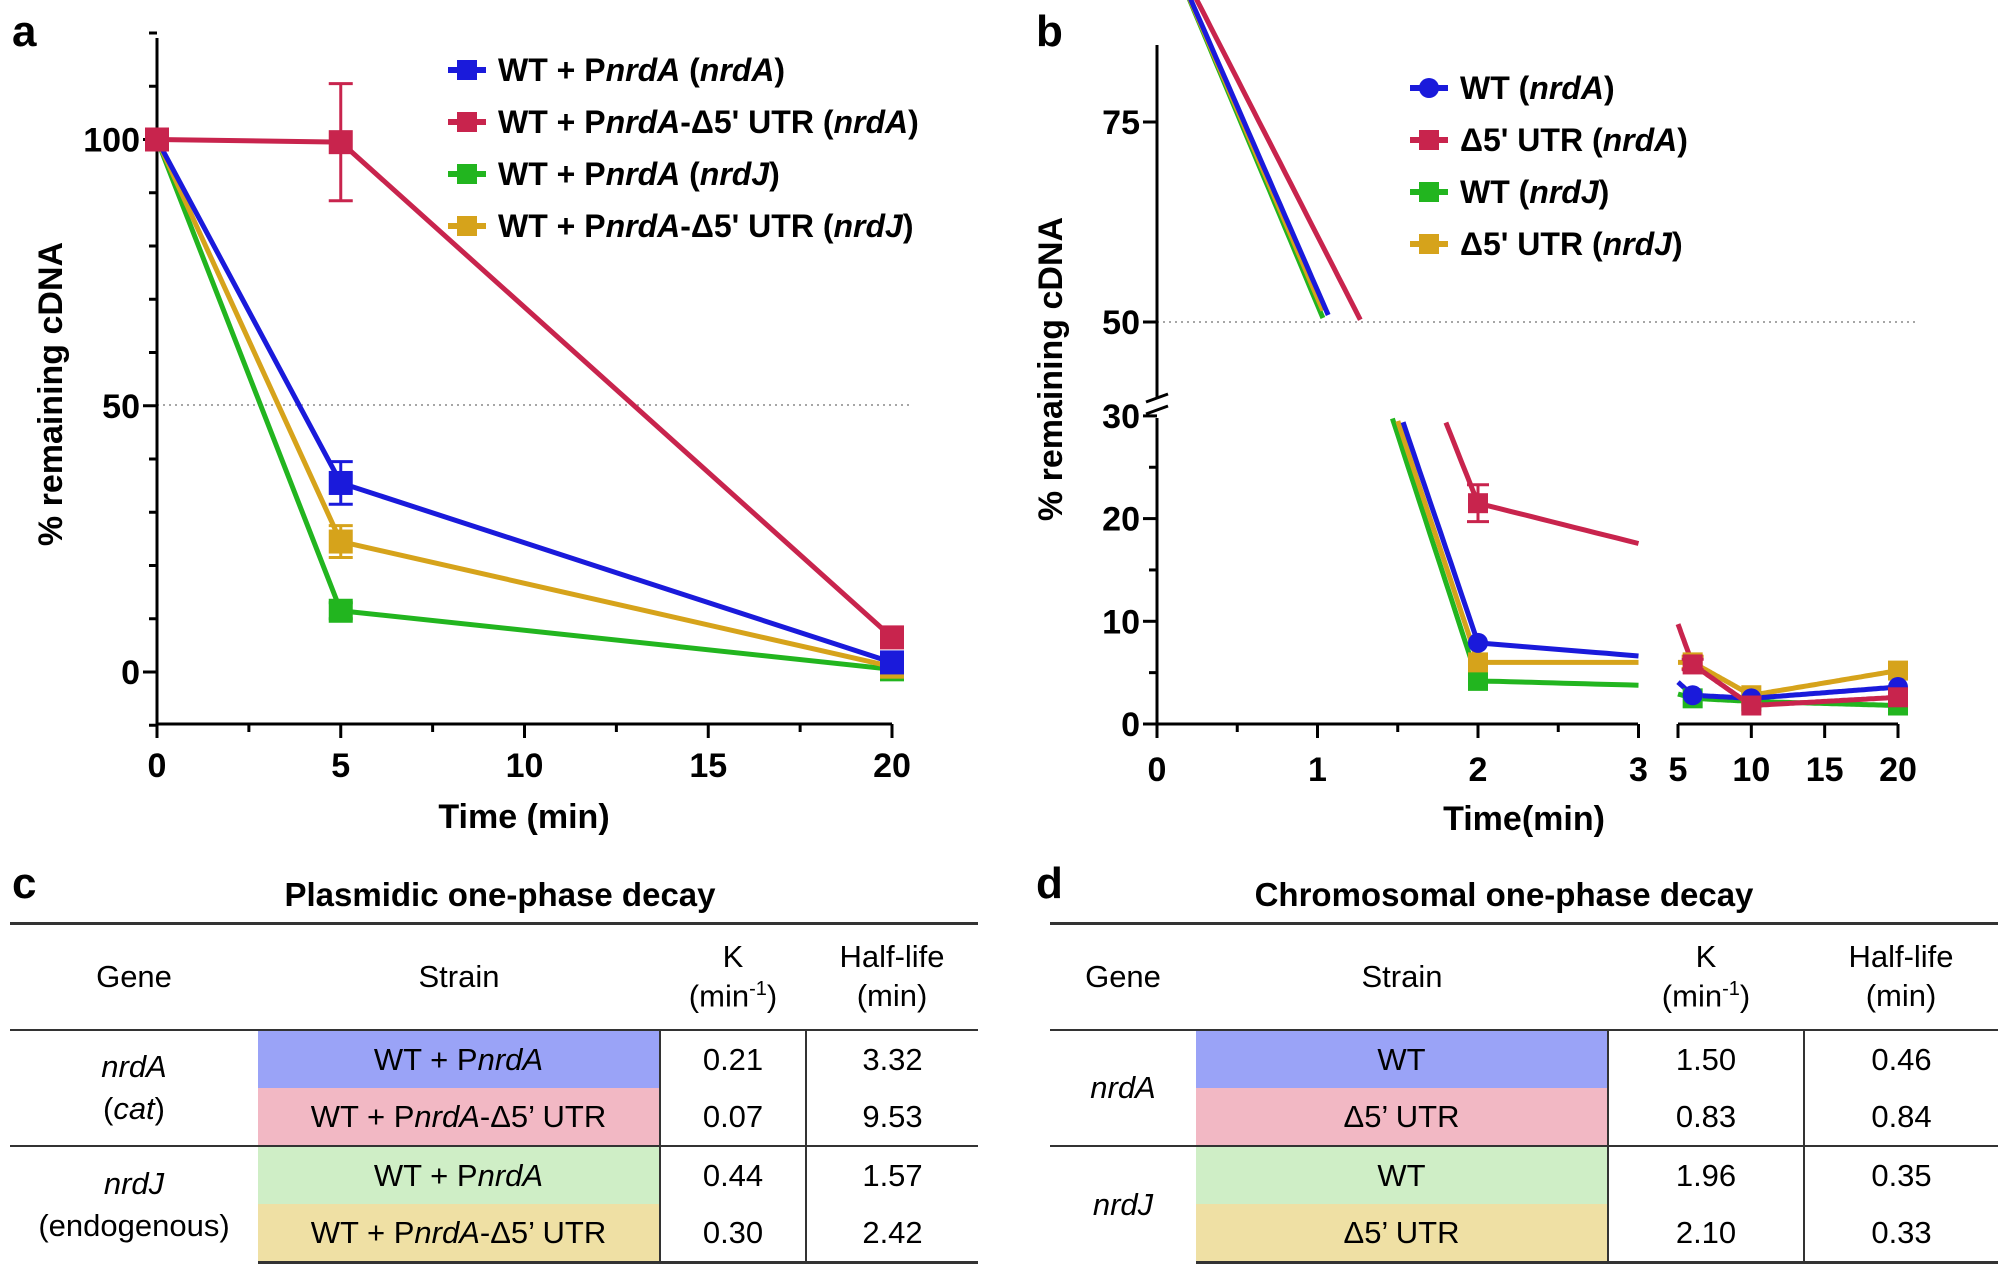 This screenshot has width=2008, height=1282. Describe the element at coordinates (130, 673) in the screenshot. I see `y-tick-label: 0` at that location.